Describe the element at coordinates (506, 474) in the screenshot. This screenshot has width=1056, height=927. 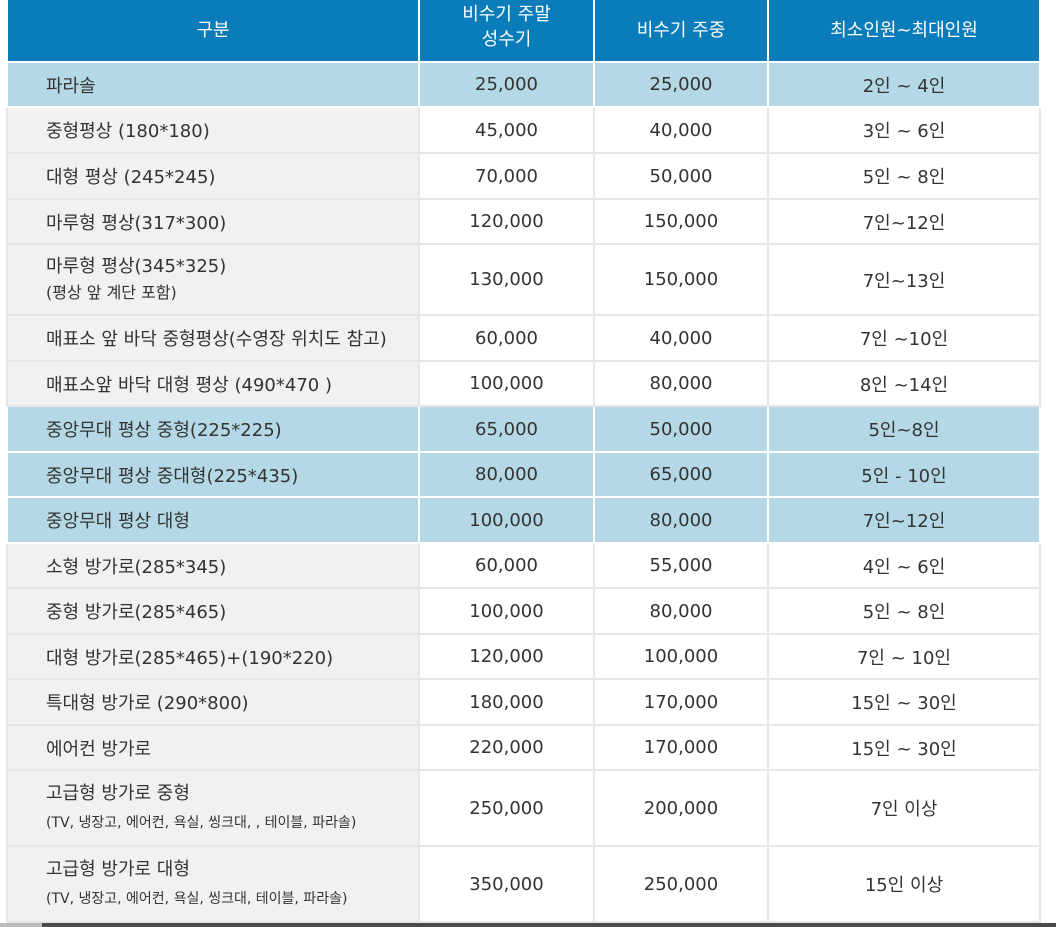
I see `row-weekend-price: 80,000` at that location.